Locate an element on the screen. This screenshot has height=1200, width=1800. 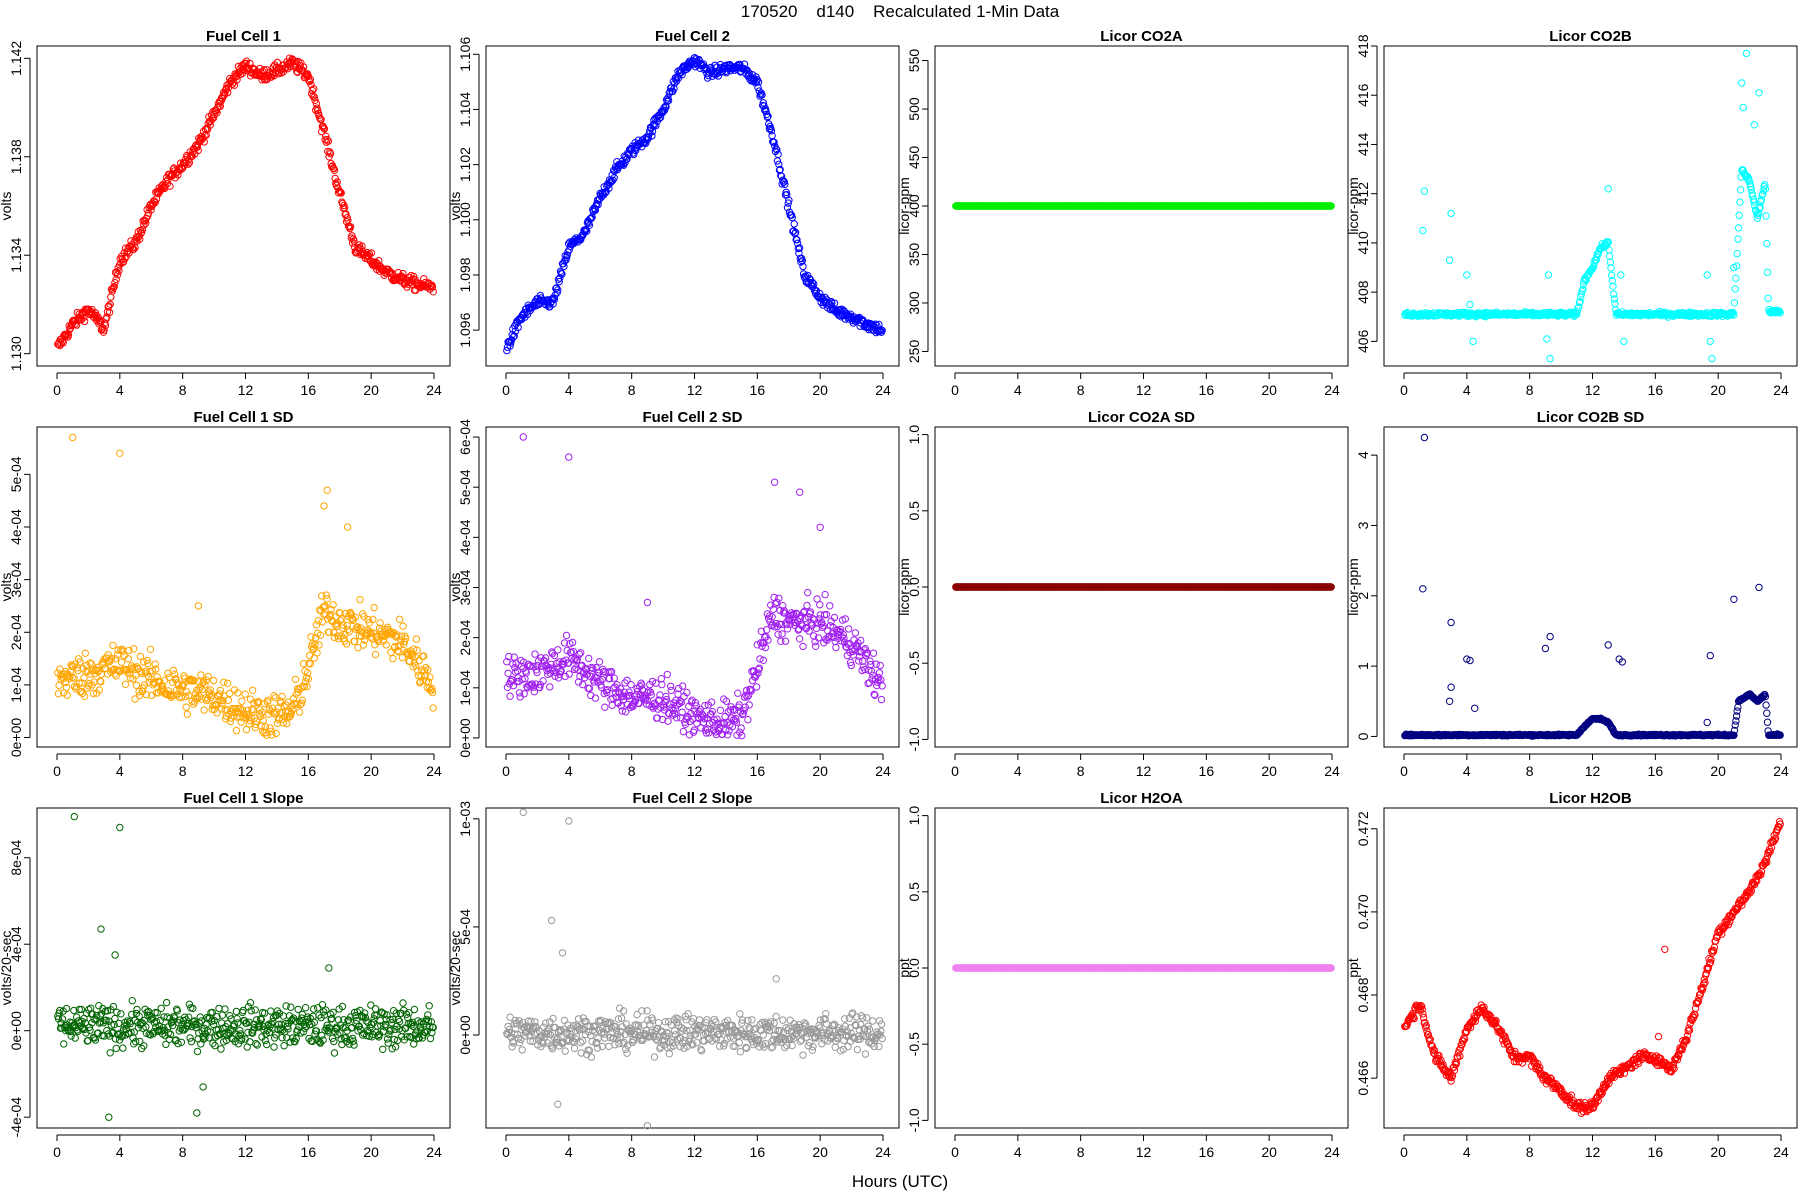
y-tick-label: 6e-04 is located at coordinates (465, 437).